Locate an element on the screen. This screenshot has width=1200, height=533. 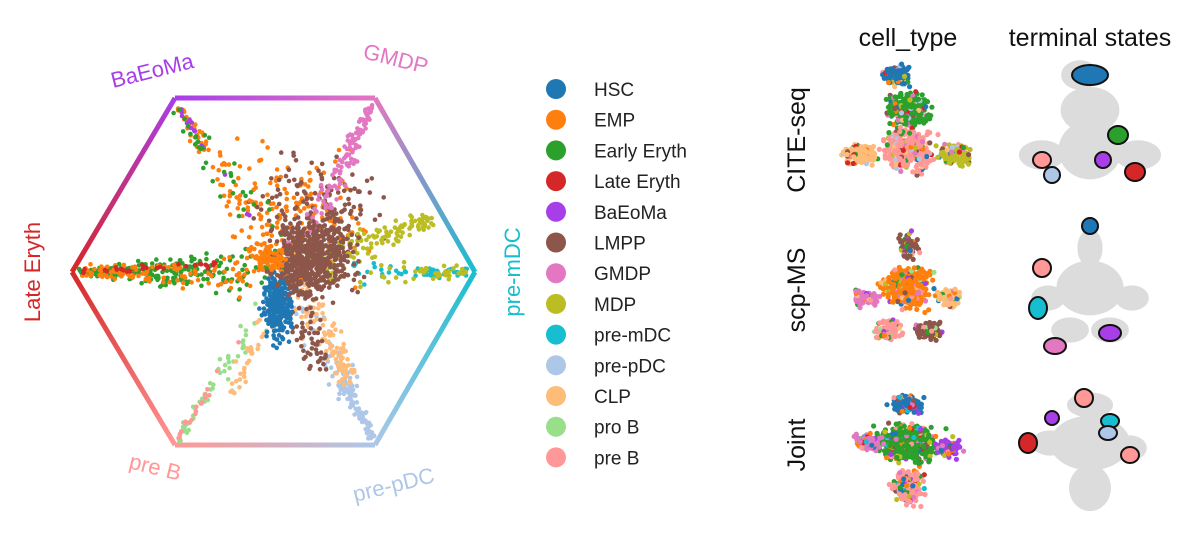
embedding-point-pre-b is located at coordinates (929, 152).